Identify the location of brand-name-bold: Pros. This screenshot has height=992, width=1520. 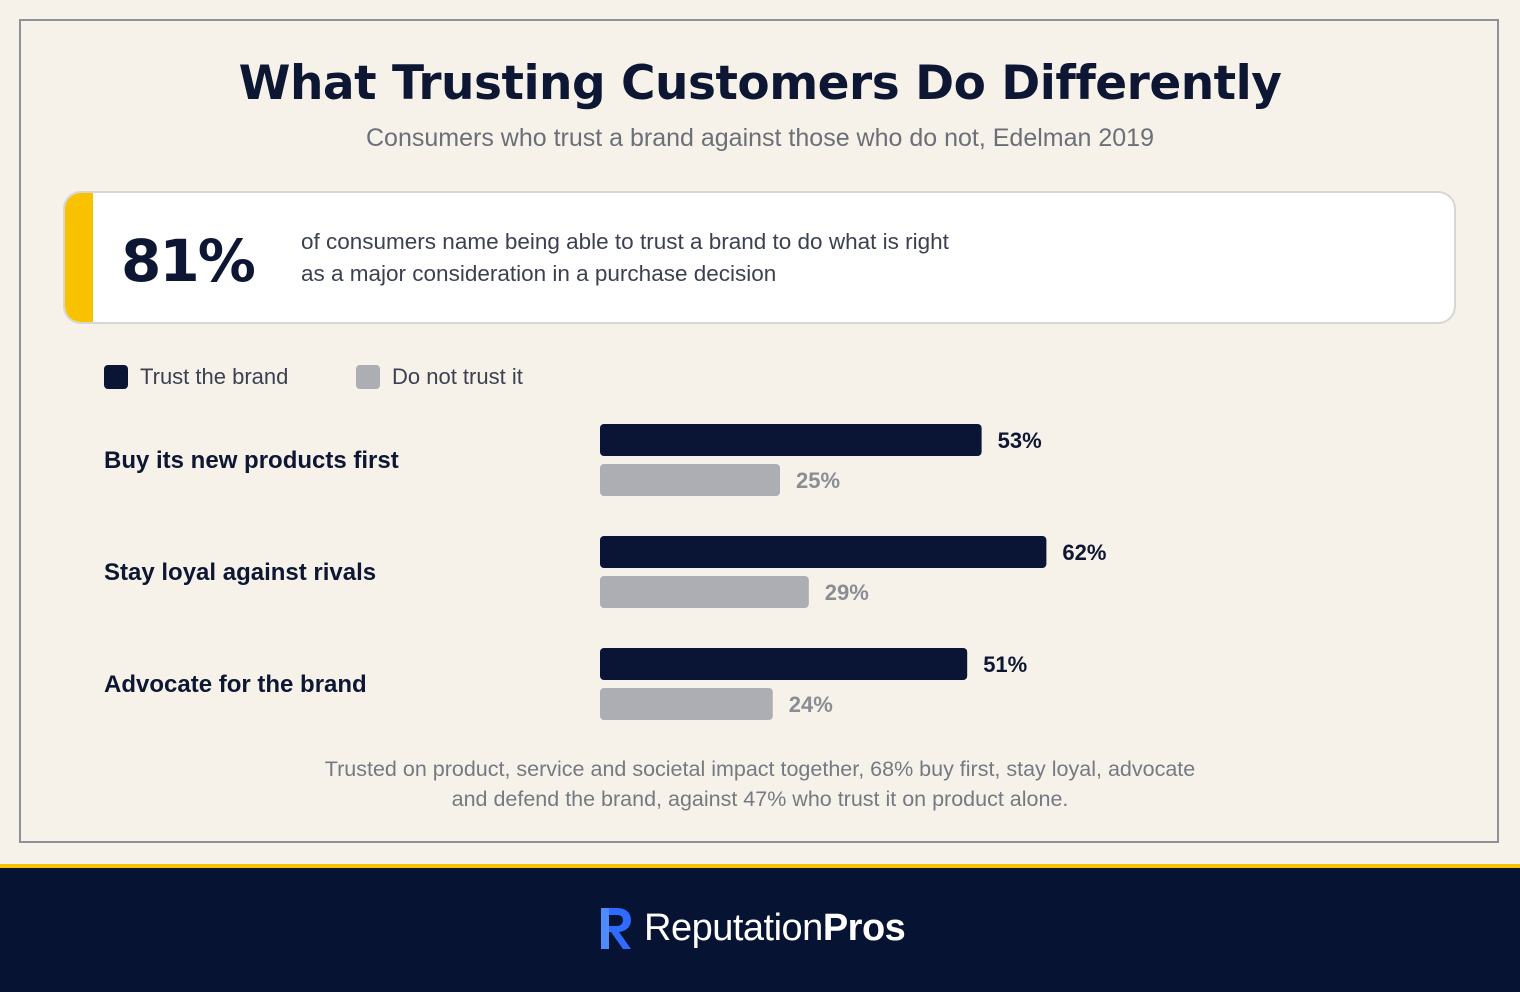
(864, 927).